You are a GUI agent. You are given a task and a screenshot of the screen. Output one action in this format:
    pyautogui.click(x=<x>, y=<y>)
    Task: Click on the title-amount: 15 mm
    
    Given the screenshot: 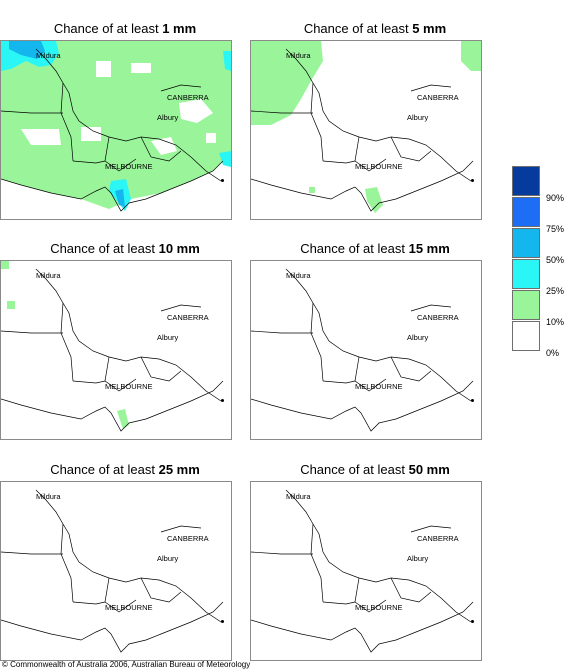 What is the action you would take?
    pyautogui.click(x=429, y=248)
    